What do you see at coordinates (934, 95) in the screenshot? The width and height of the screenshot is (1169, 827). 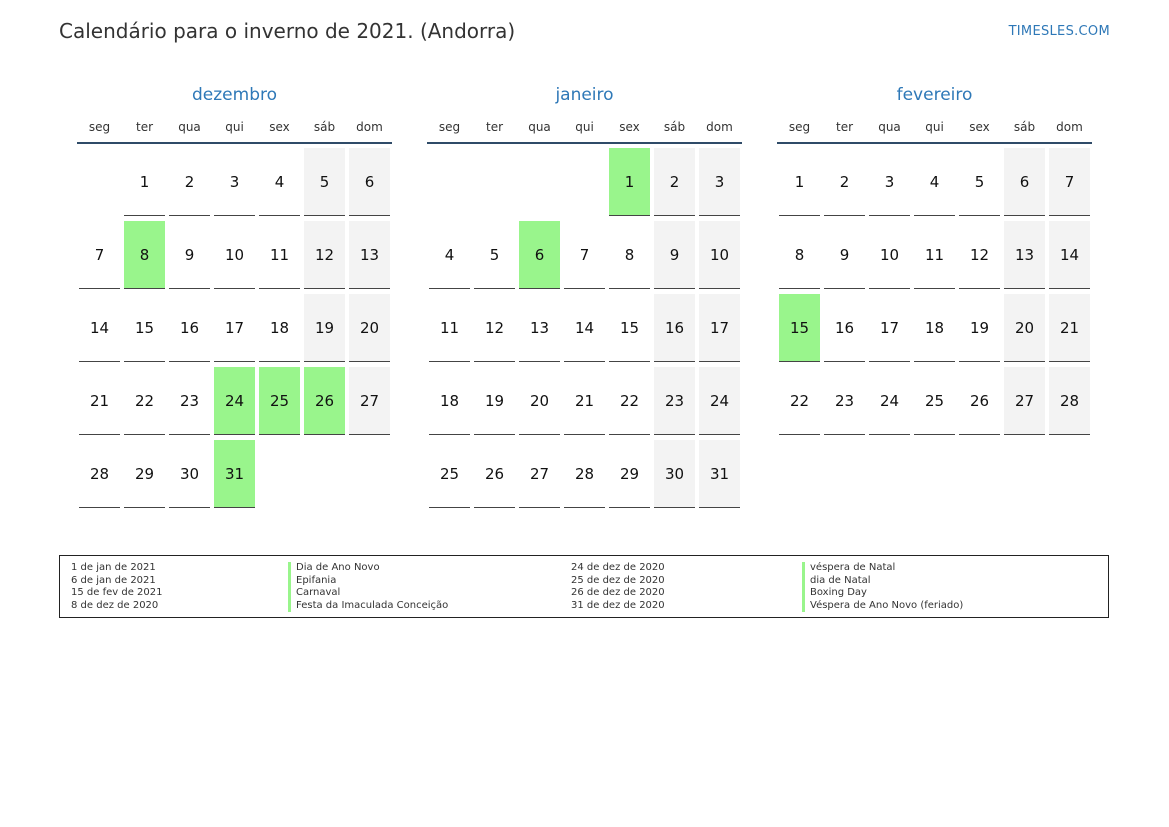 I see `month-name: fevereiro` at bounding box center [934, 95].